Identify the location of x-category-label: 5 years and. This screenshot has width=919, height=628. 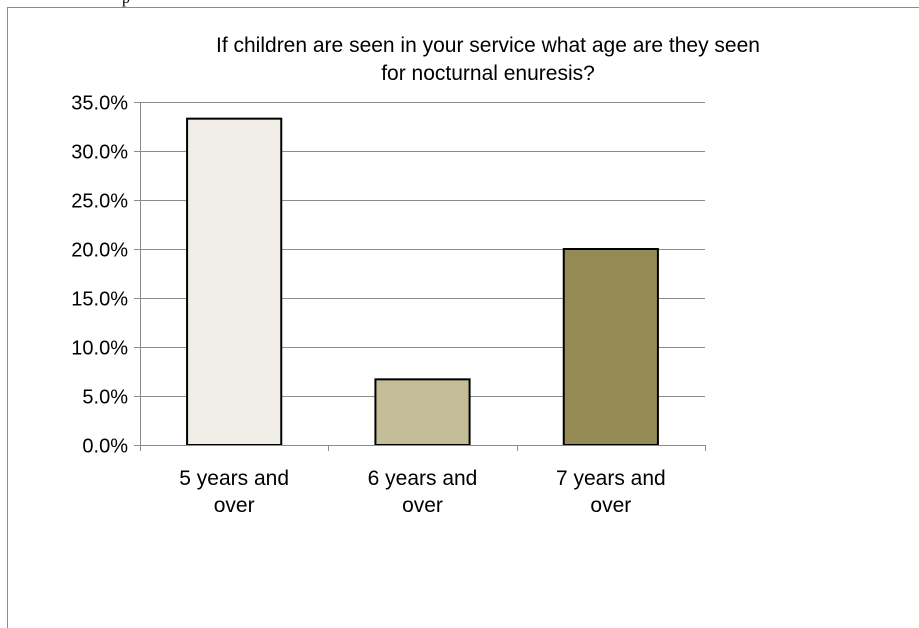
(234, 478).